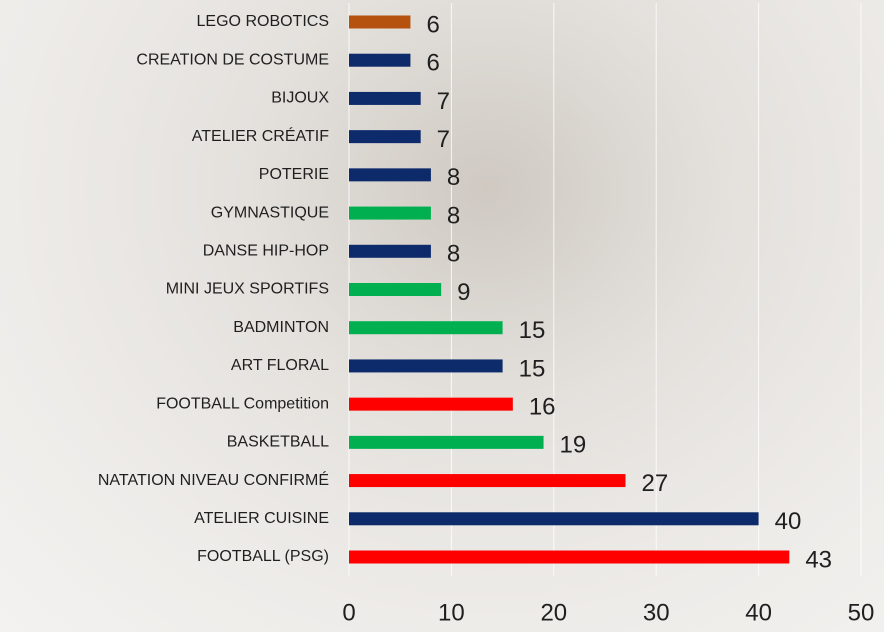  What do you see at coordinates (758, 612) in the screenshot?
I see `x-tick-label: 40` at bounding box center [758, 612].